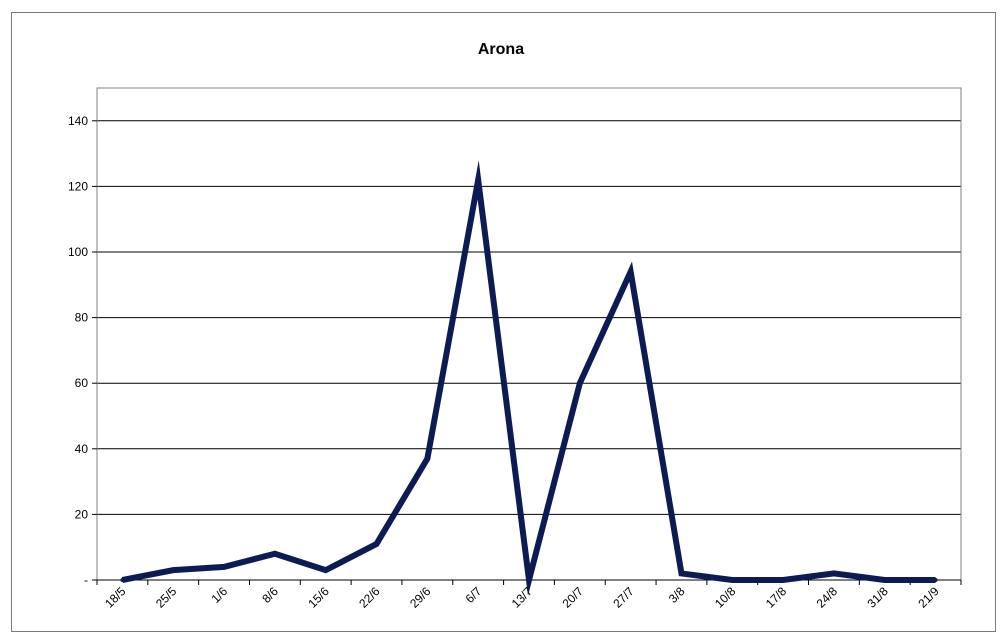 The image size is (1002, 639). Describe the element at coordinates (82, 383) in the screenshot. I see `y-tick-label: 60` at that location.